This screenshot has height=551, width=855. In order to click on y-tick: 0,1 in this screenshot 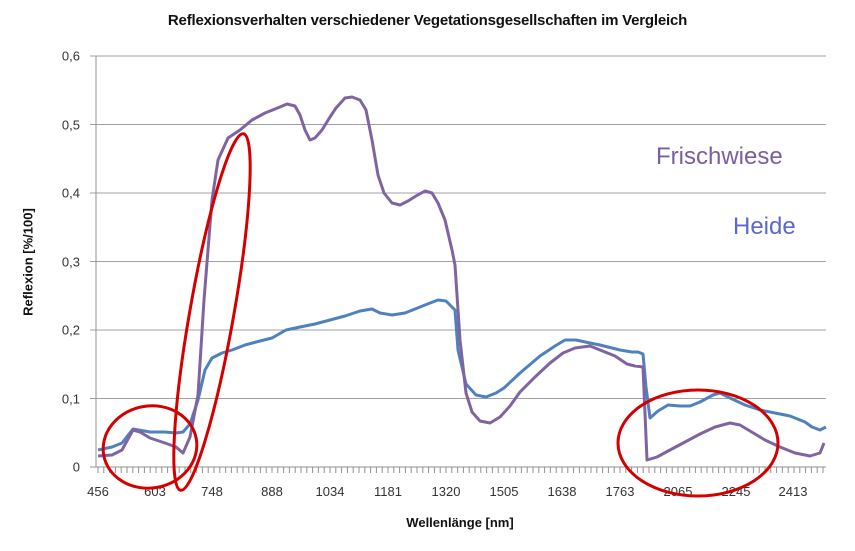, I will do `click(70, 398)`.